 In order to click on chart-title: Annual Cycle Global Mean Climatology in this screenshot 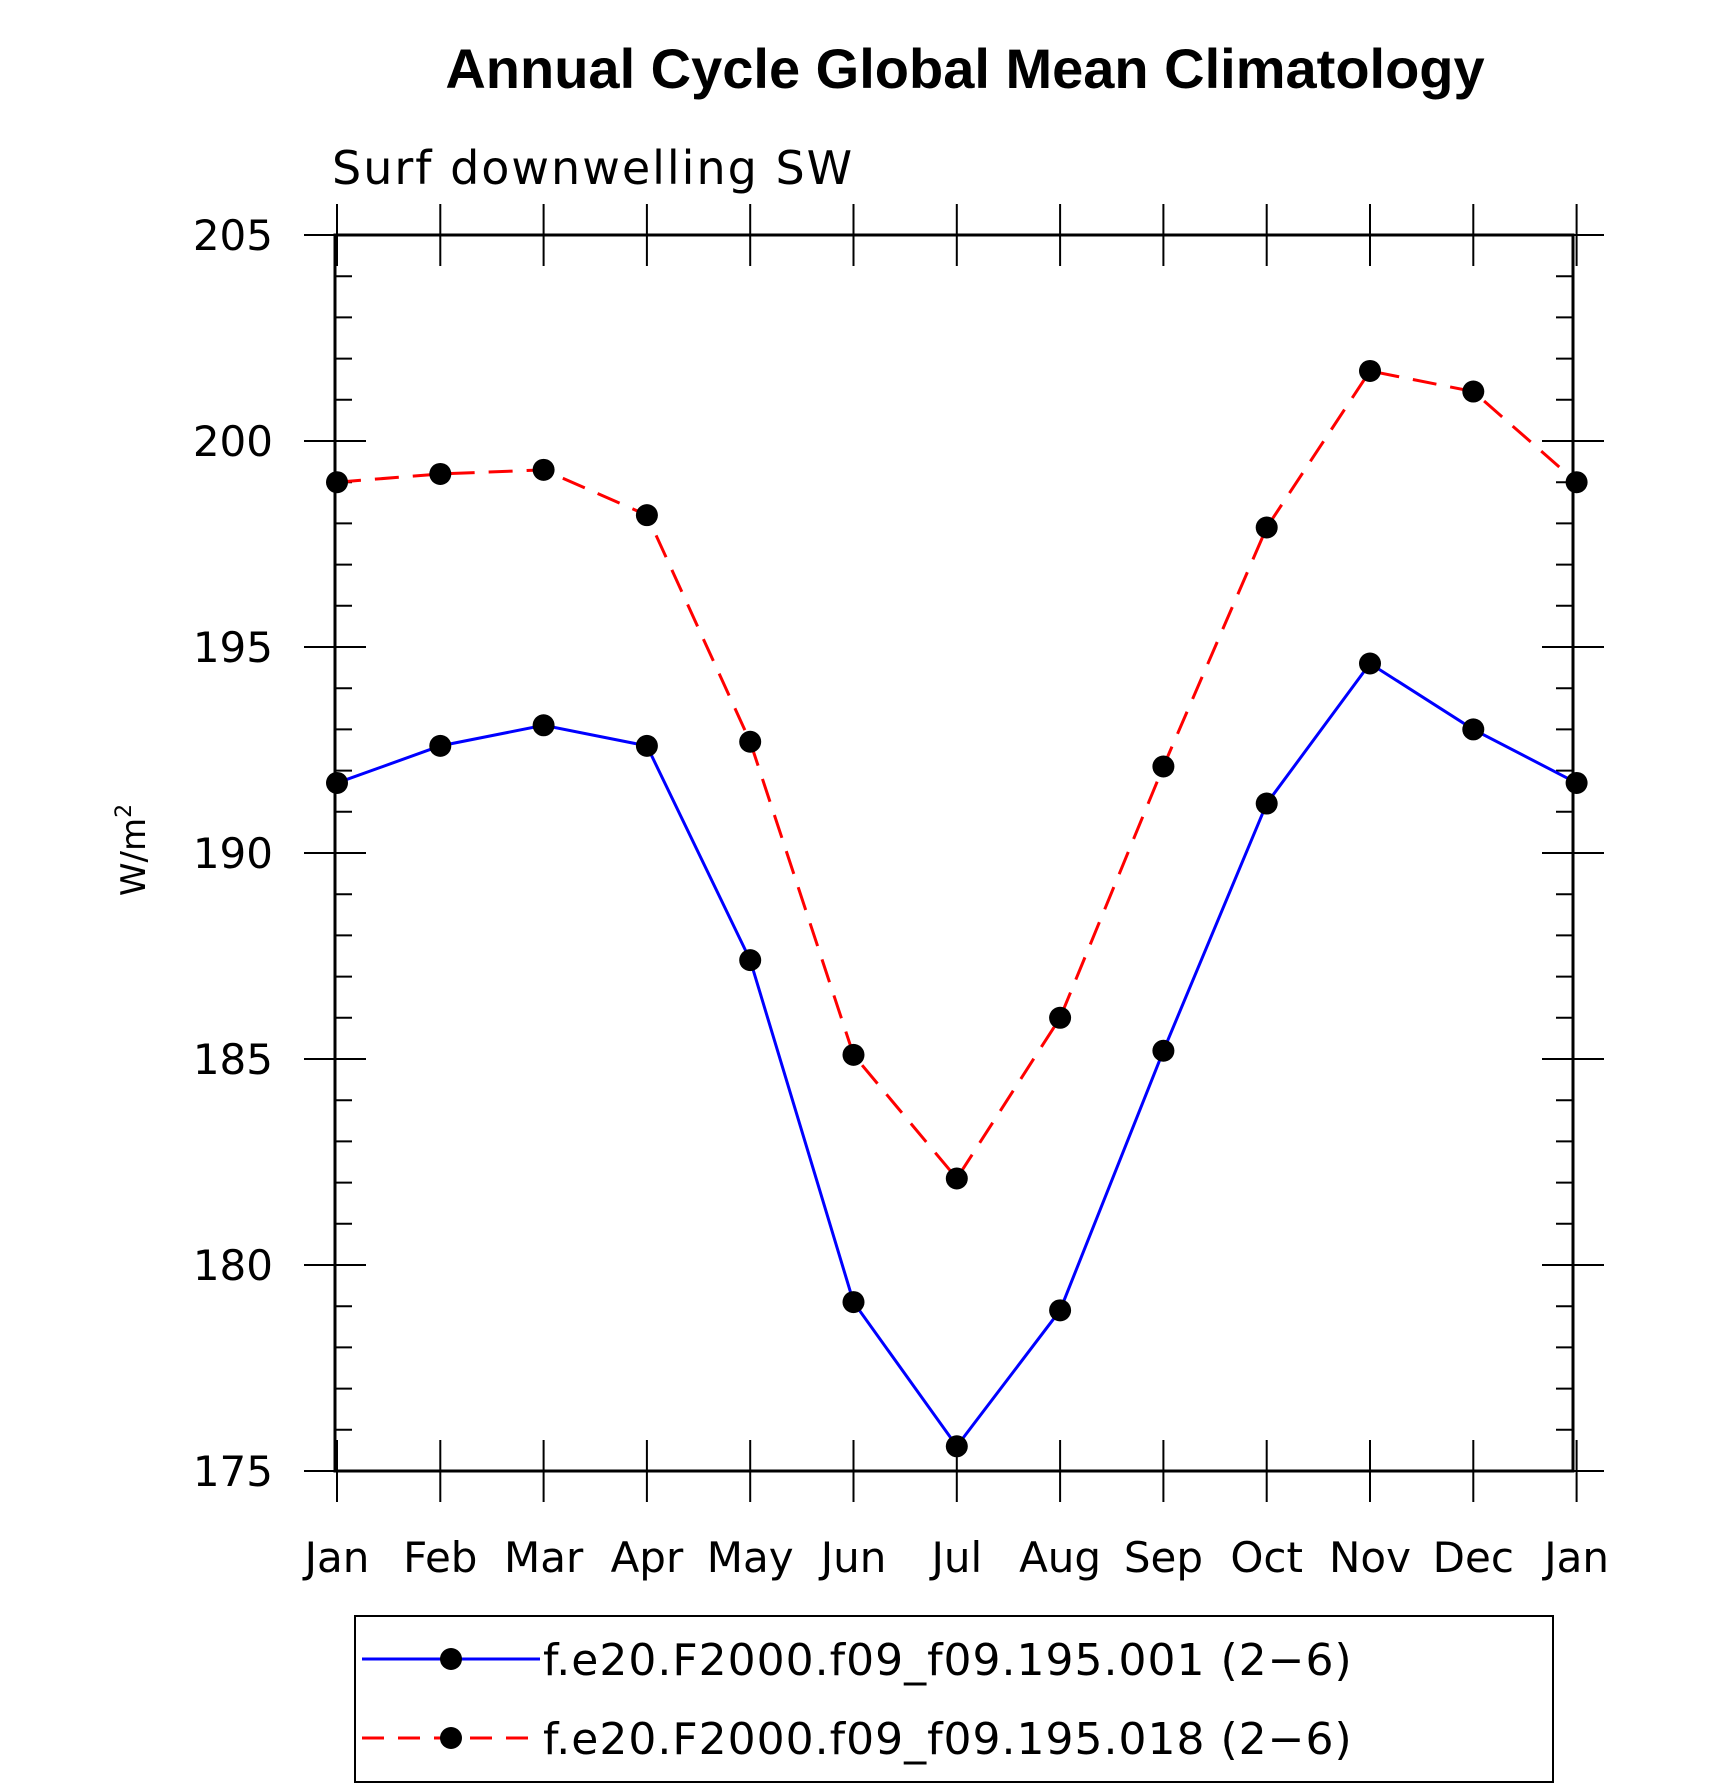, I will do `click(964, 68)`.